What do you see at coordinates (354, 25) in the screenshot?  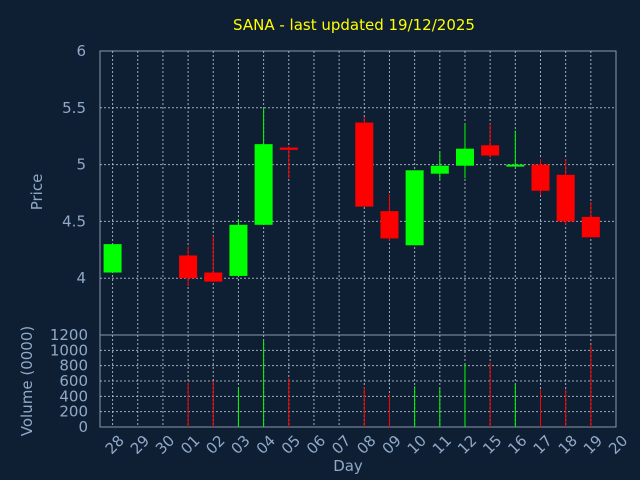 I see `chart-title: SANA - last updated 19/12/2025` at bounding box center [354, 25].